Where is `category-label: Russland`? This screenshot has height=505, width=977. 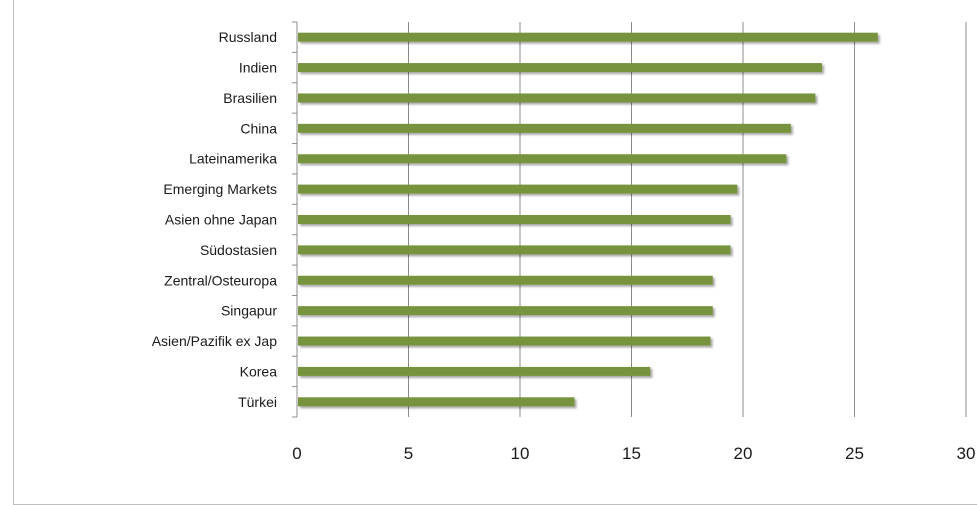 category-label: Russland is located at coordinates (248, 37).